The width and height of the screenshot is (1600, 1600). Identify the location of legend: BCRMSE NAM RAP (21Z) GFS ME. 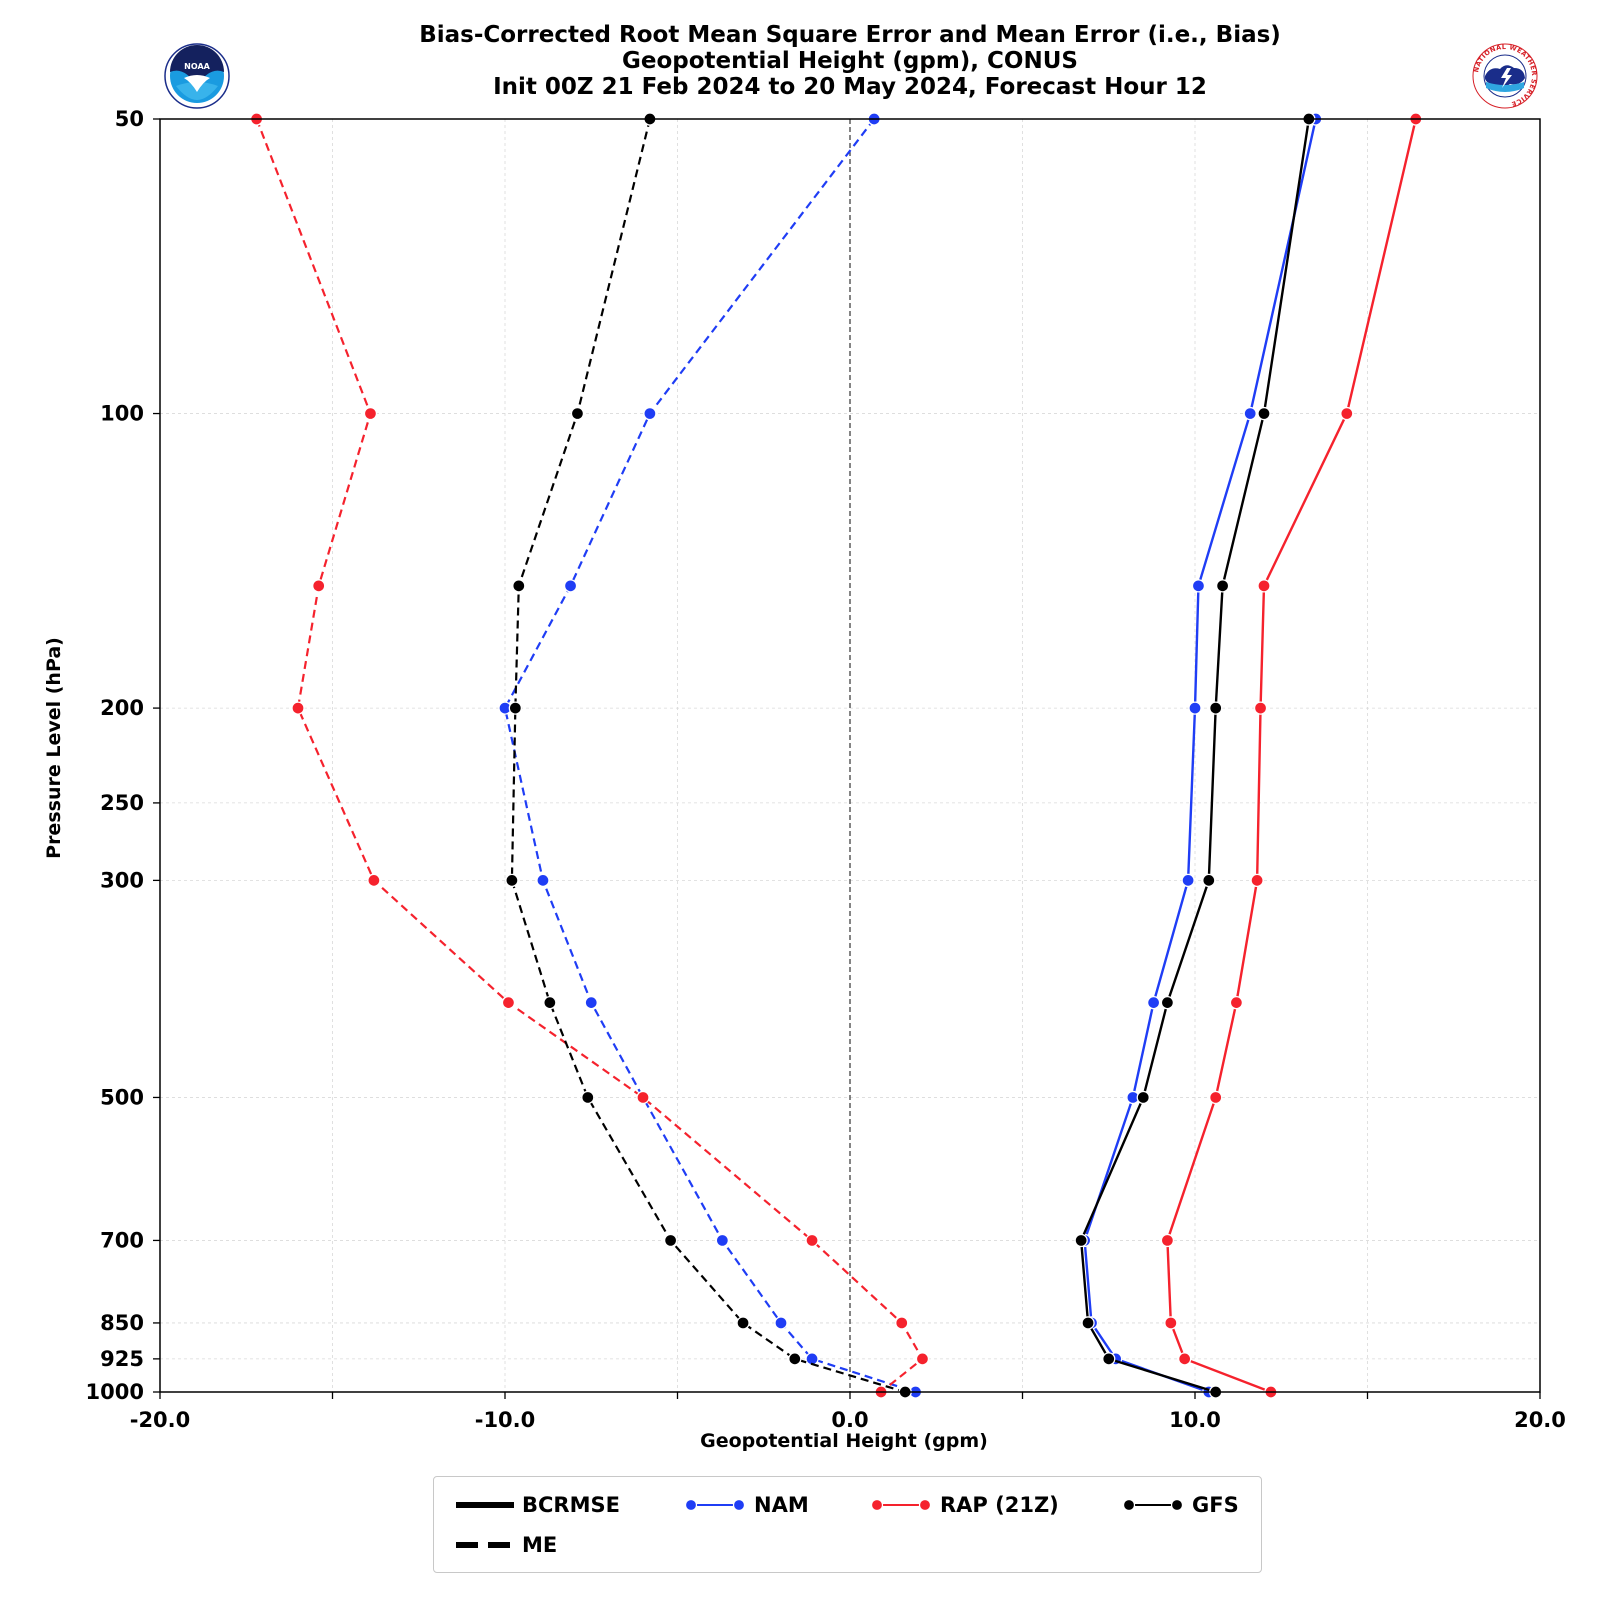
(847, 1524).